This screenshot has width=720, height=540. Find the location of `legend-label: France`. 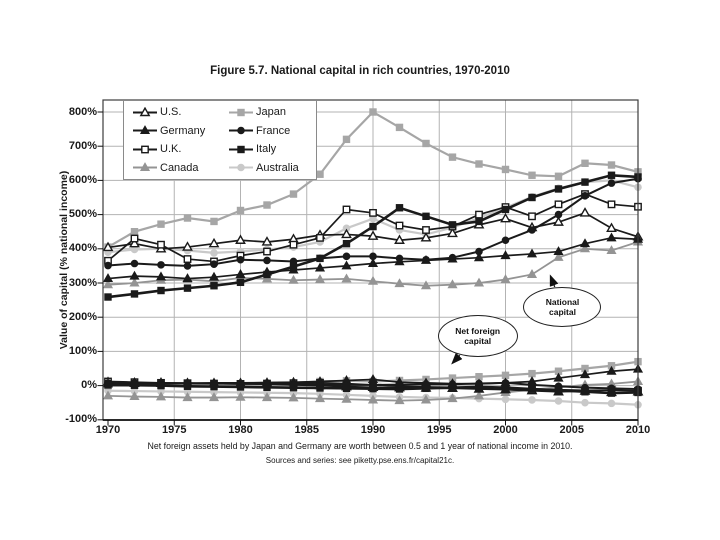

legend-label: France is located at coordinates (273, 130).